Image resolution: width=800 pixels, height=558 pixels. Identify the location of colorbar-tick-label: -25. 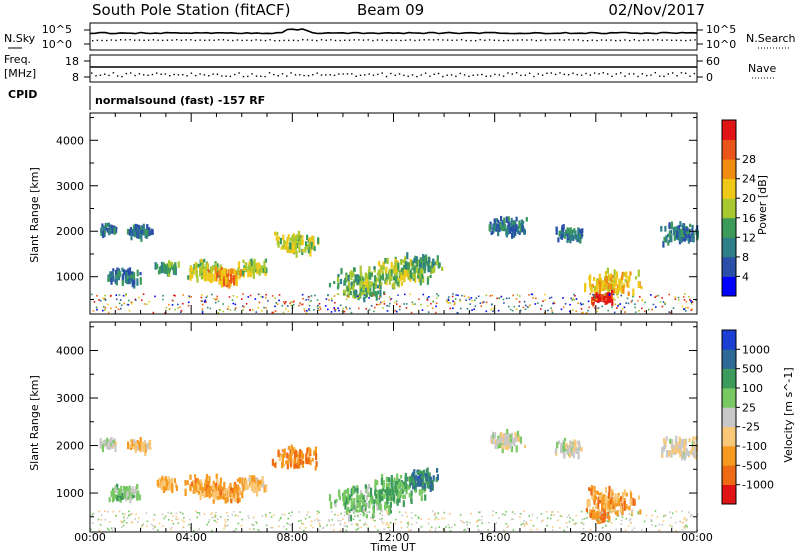
(751, 427).